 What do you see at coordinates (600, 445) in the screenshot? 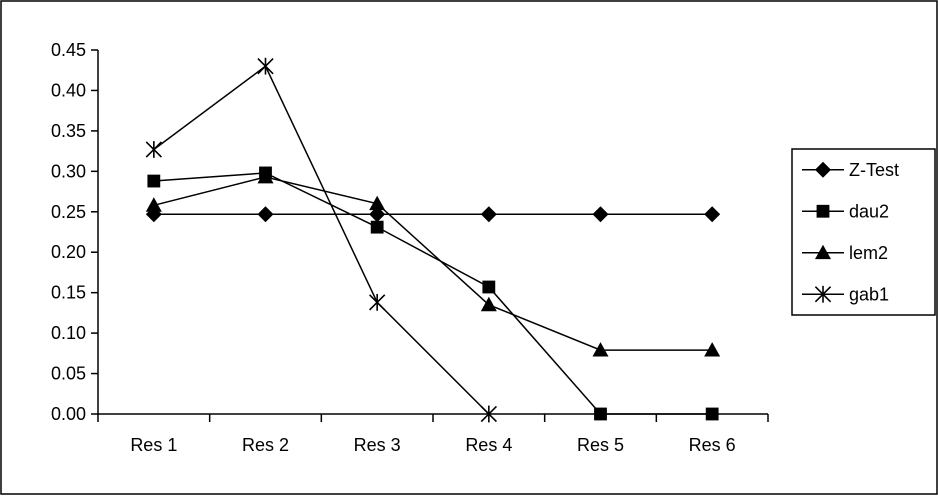
I see `x-tick-label: Res 5` at bounding box center [600, 445].